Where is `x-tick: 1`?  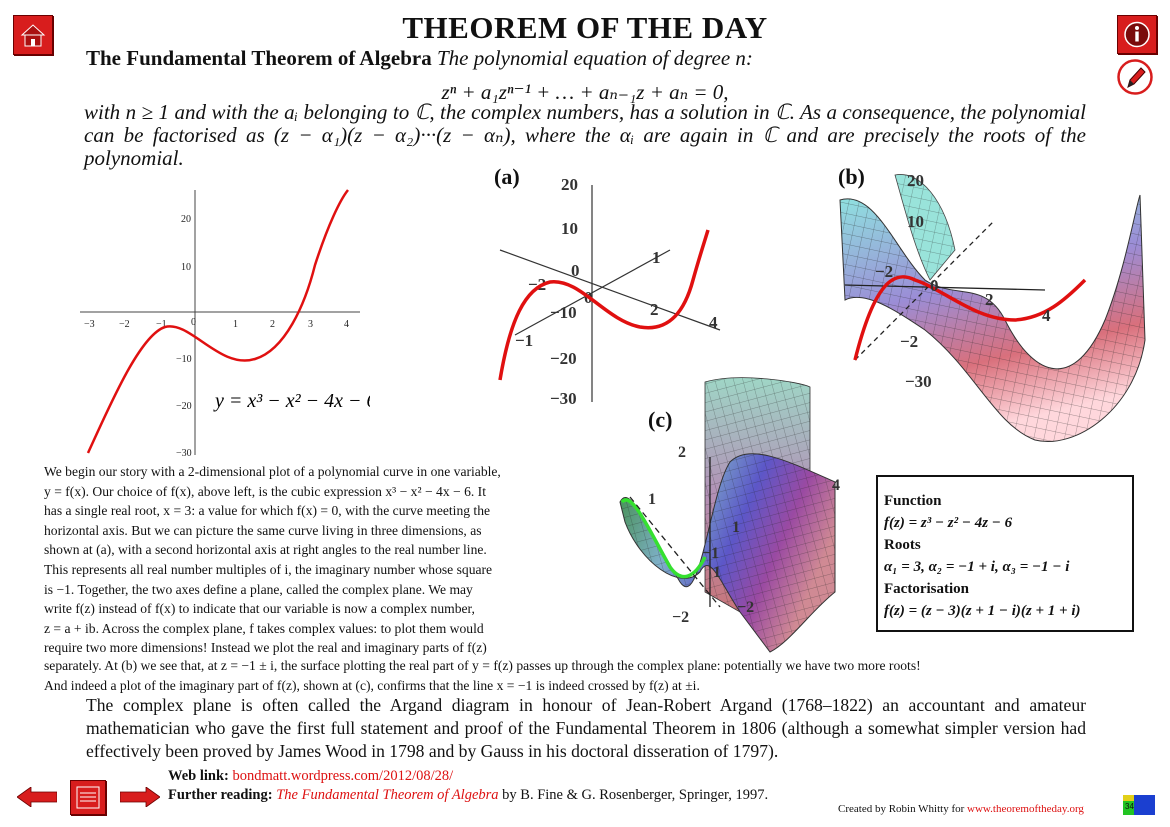
x-tick: 1 is located at coordinates (235, 324).